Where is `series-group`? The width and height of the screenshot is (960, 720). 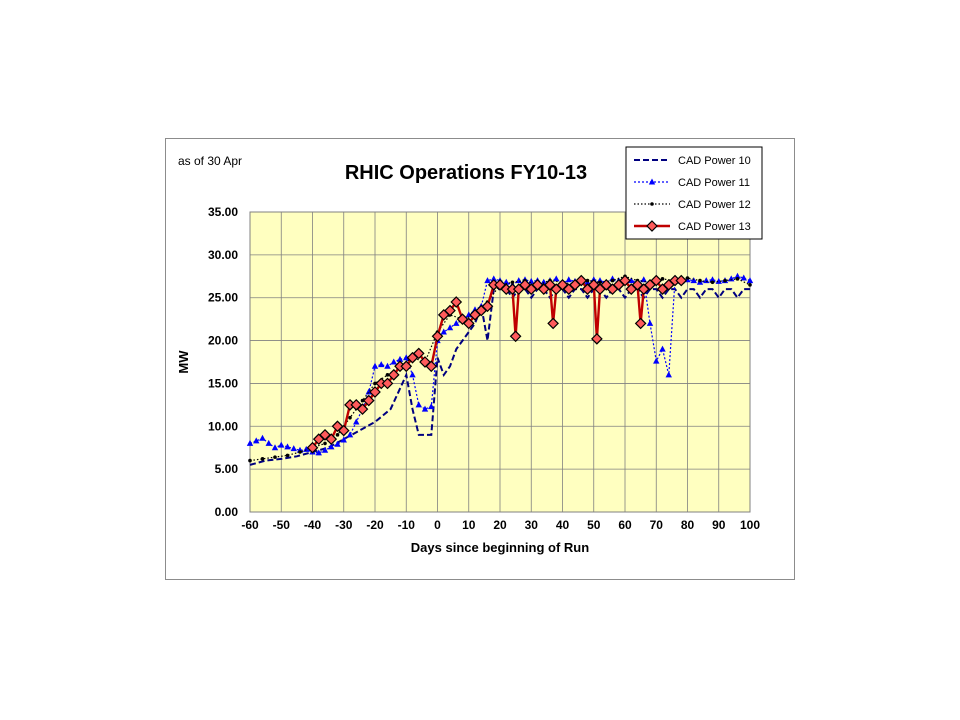
series-group is located at coordinates (500, 369).